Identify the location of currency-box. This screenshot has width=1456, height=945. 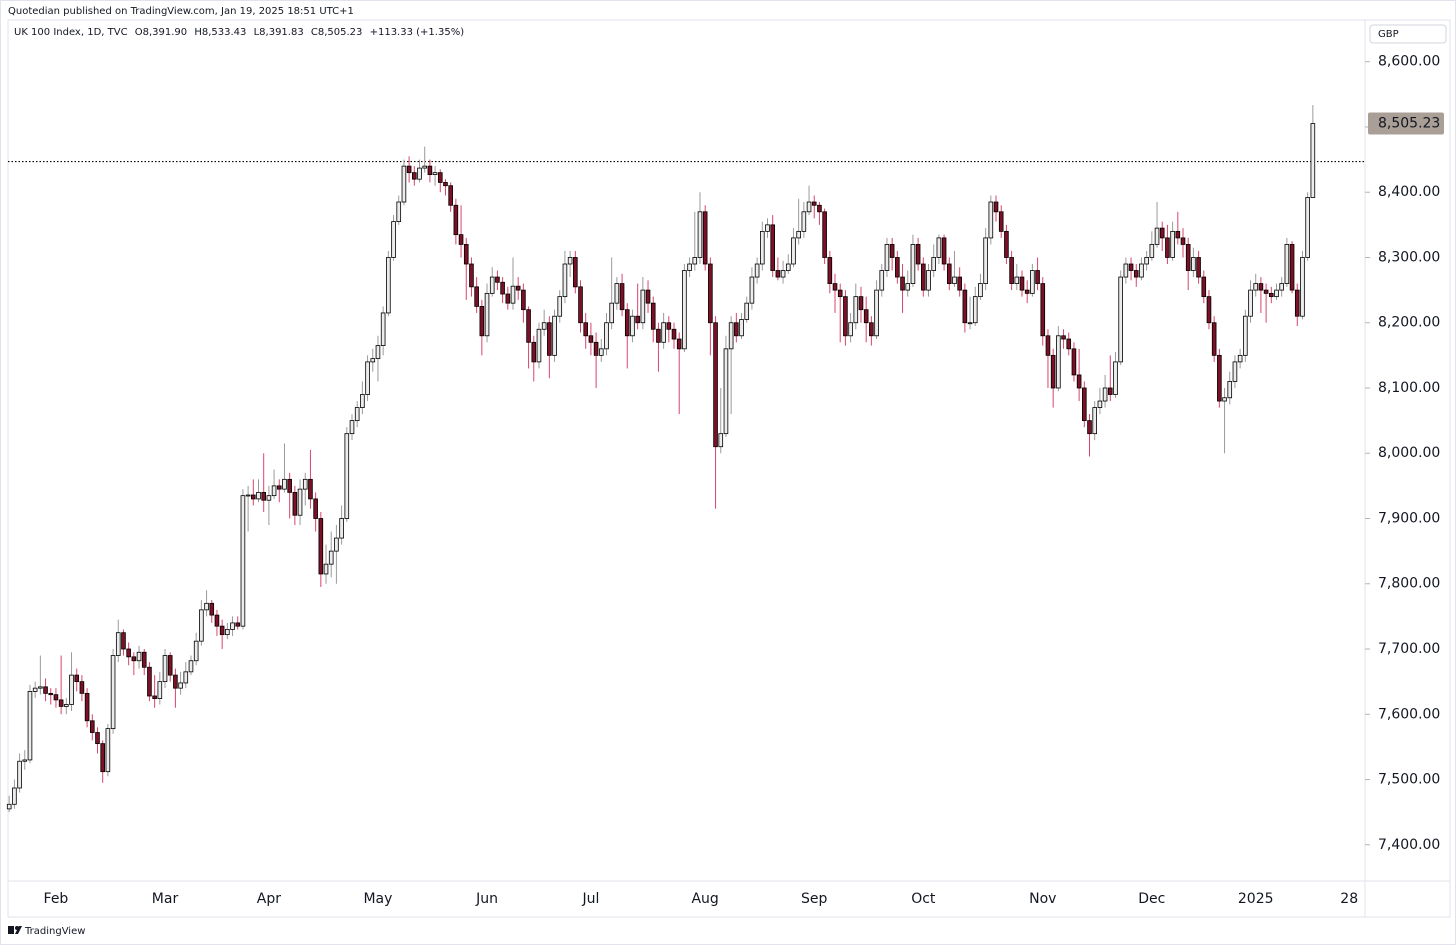
(1408, 34).